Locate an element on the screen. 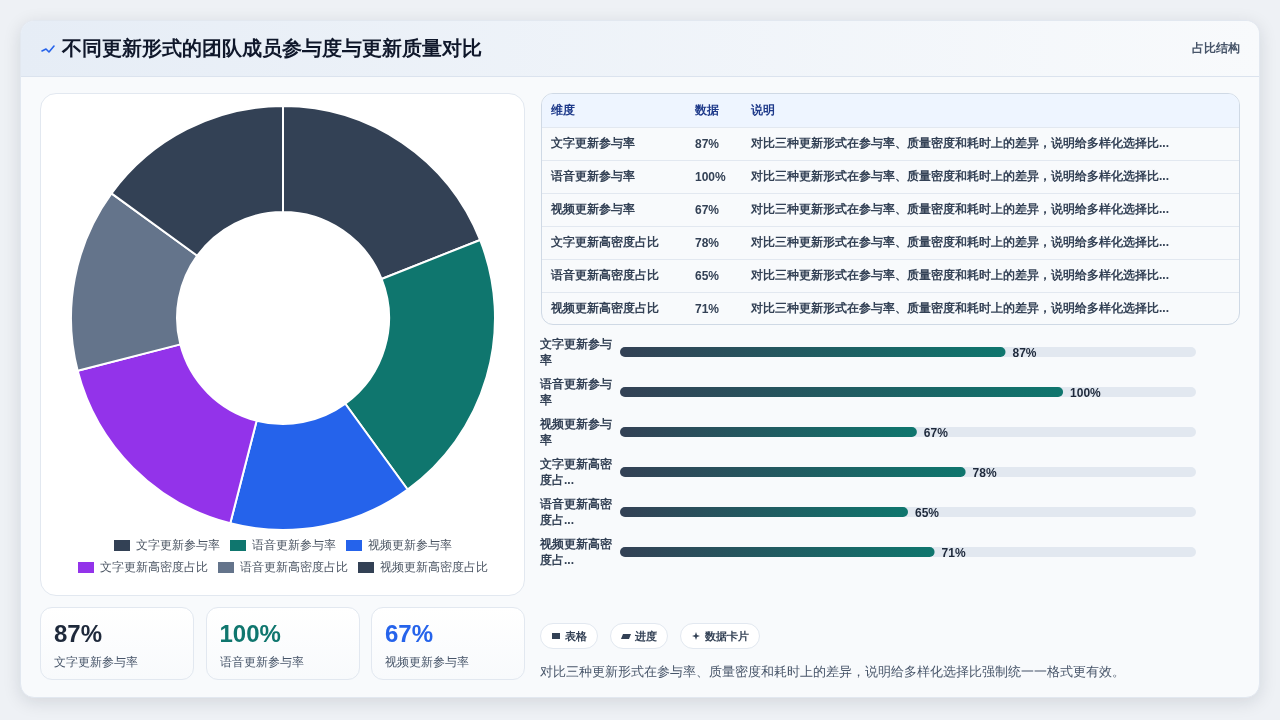 This screenshot has width=1280, height=720. legend-label: 视频更新高密度占比 is located at coordinates (434, 567).